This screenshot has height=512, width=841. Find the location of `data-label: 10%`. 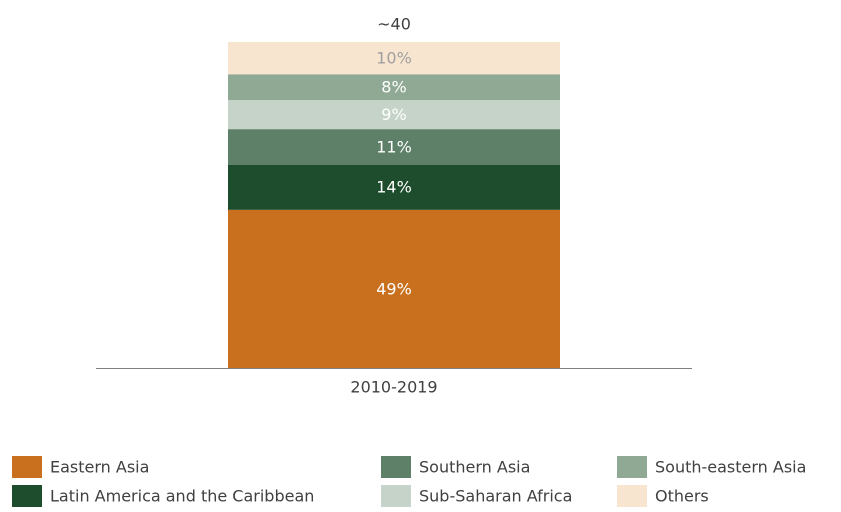

data-label: 10% is located at coordinates (394, 58).